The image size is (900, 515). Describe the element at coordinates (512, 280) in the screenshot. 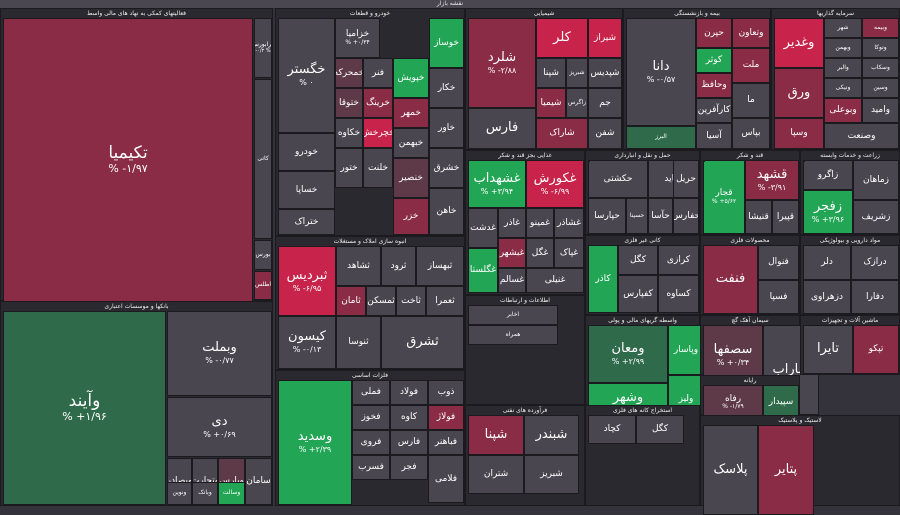

I see `stock-tile: غسالم` at that location.